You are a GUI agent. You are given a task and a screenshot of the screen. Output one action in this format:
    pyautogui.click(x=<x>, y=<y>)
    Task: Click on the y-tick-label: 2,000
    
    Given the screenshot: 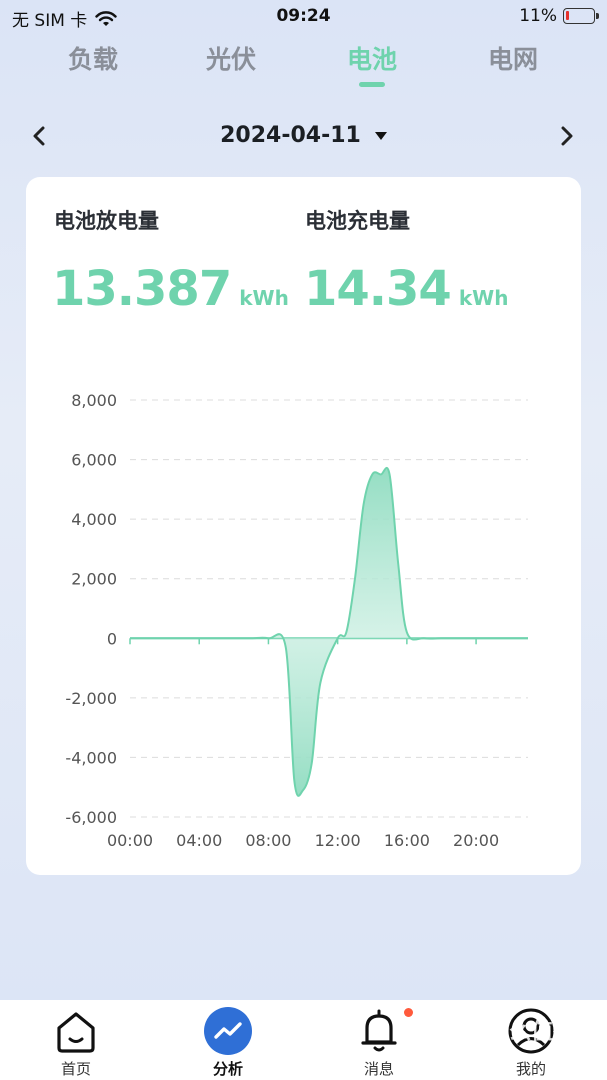 What is the action you would take?
    pyautogui.click(x=94, y=579)
    